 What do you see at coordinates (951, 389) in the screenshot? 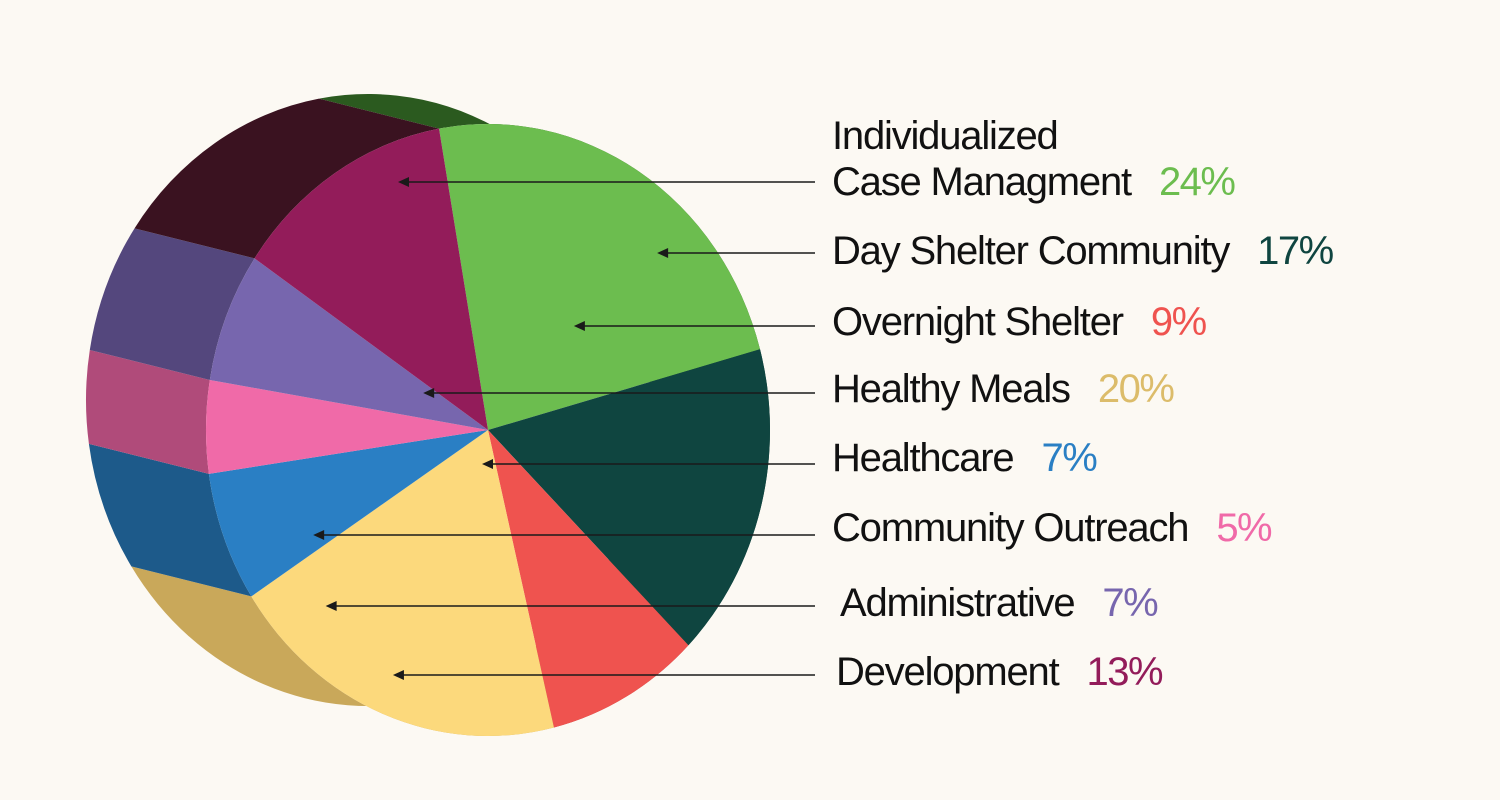
I see `legend-label: Healthy Meals` at bounding box center [951, 389].